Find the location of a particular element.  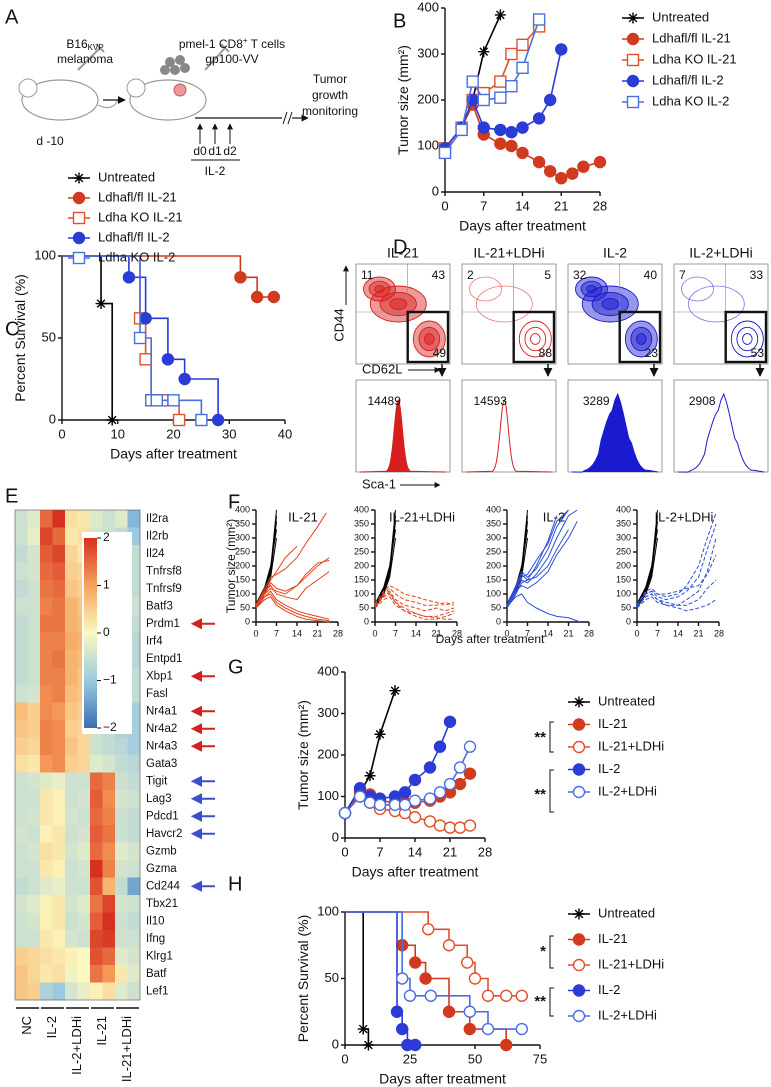

chart-title: IL-21+LDHi is located at coordinates (422, 516).